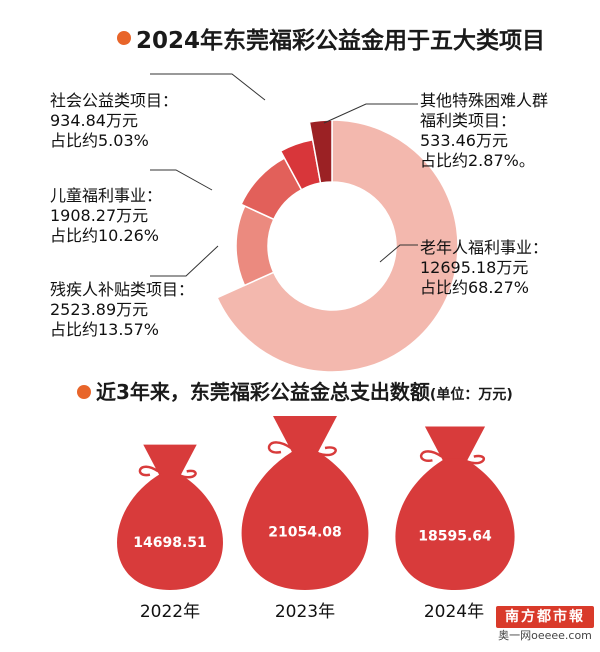 The height and width of the screenshot is (652, 600). Describe the element at coordinates (105, 235) in the screenshot. I see `label-children-percent: 占比约10.26%` at that location.